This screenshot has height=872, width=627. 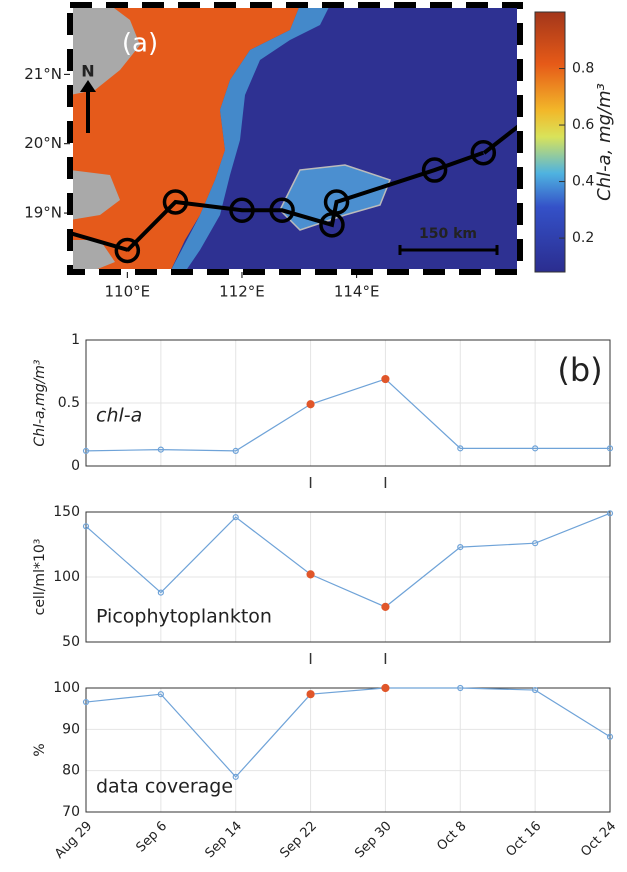 What do you see at coordinates (184, 617) in the screenshot?
I see `panel-text: Picophytoplankton` at bounding box center [184, 617].